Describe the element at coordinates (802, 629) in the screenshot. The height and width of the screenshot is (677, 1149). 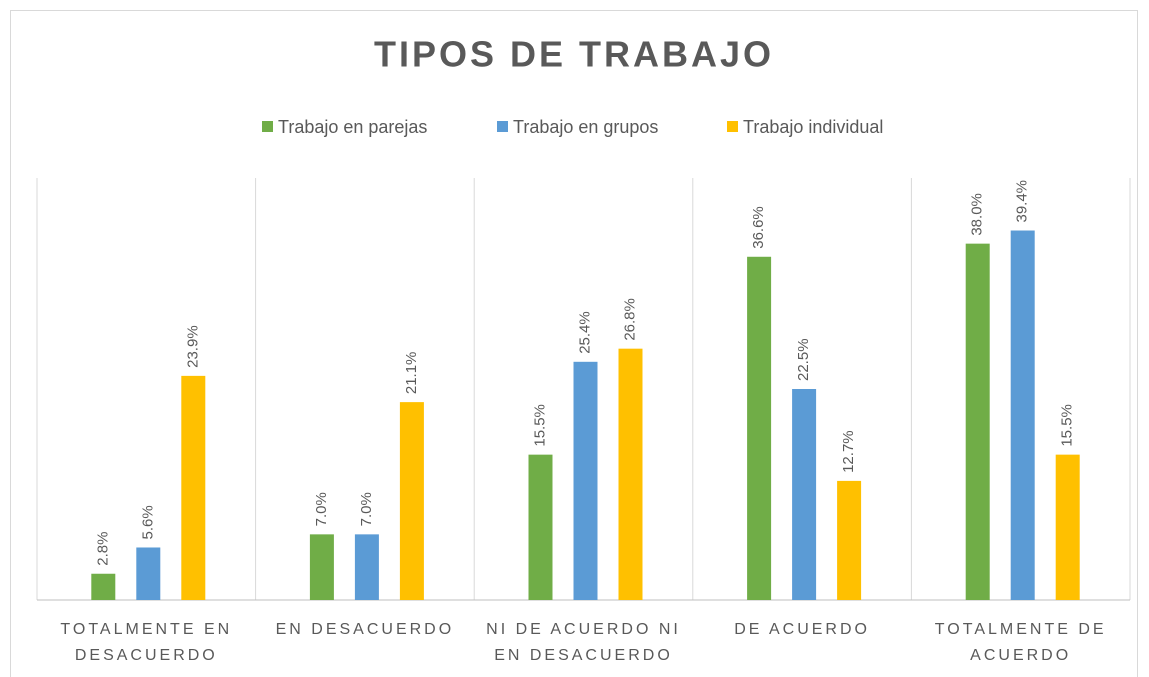
I see `x-tick-label: DE ACUERDO` at that location.